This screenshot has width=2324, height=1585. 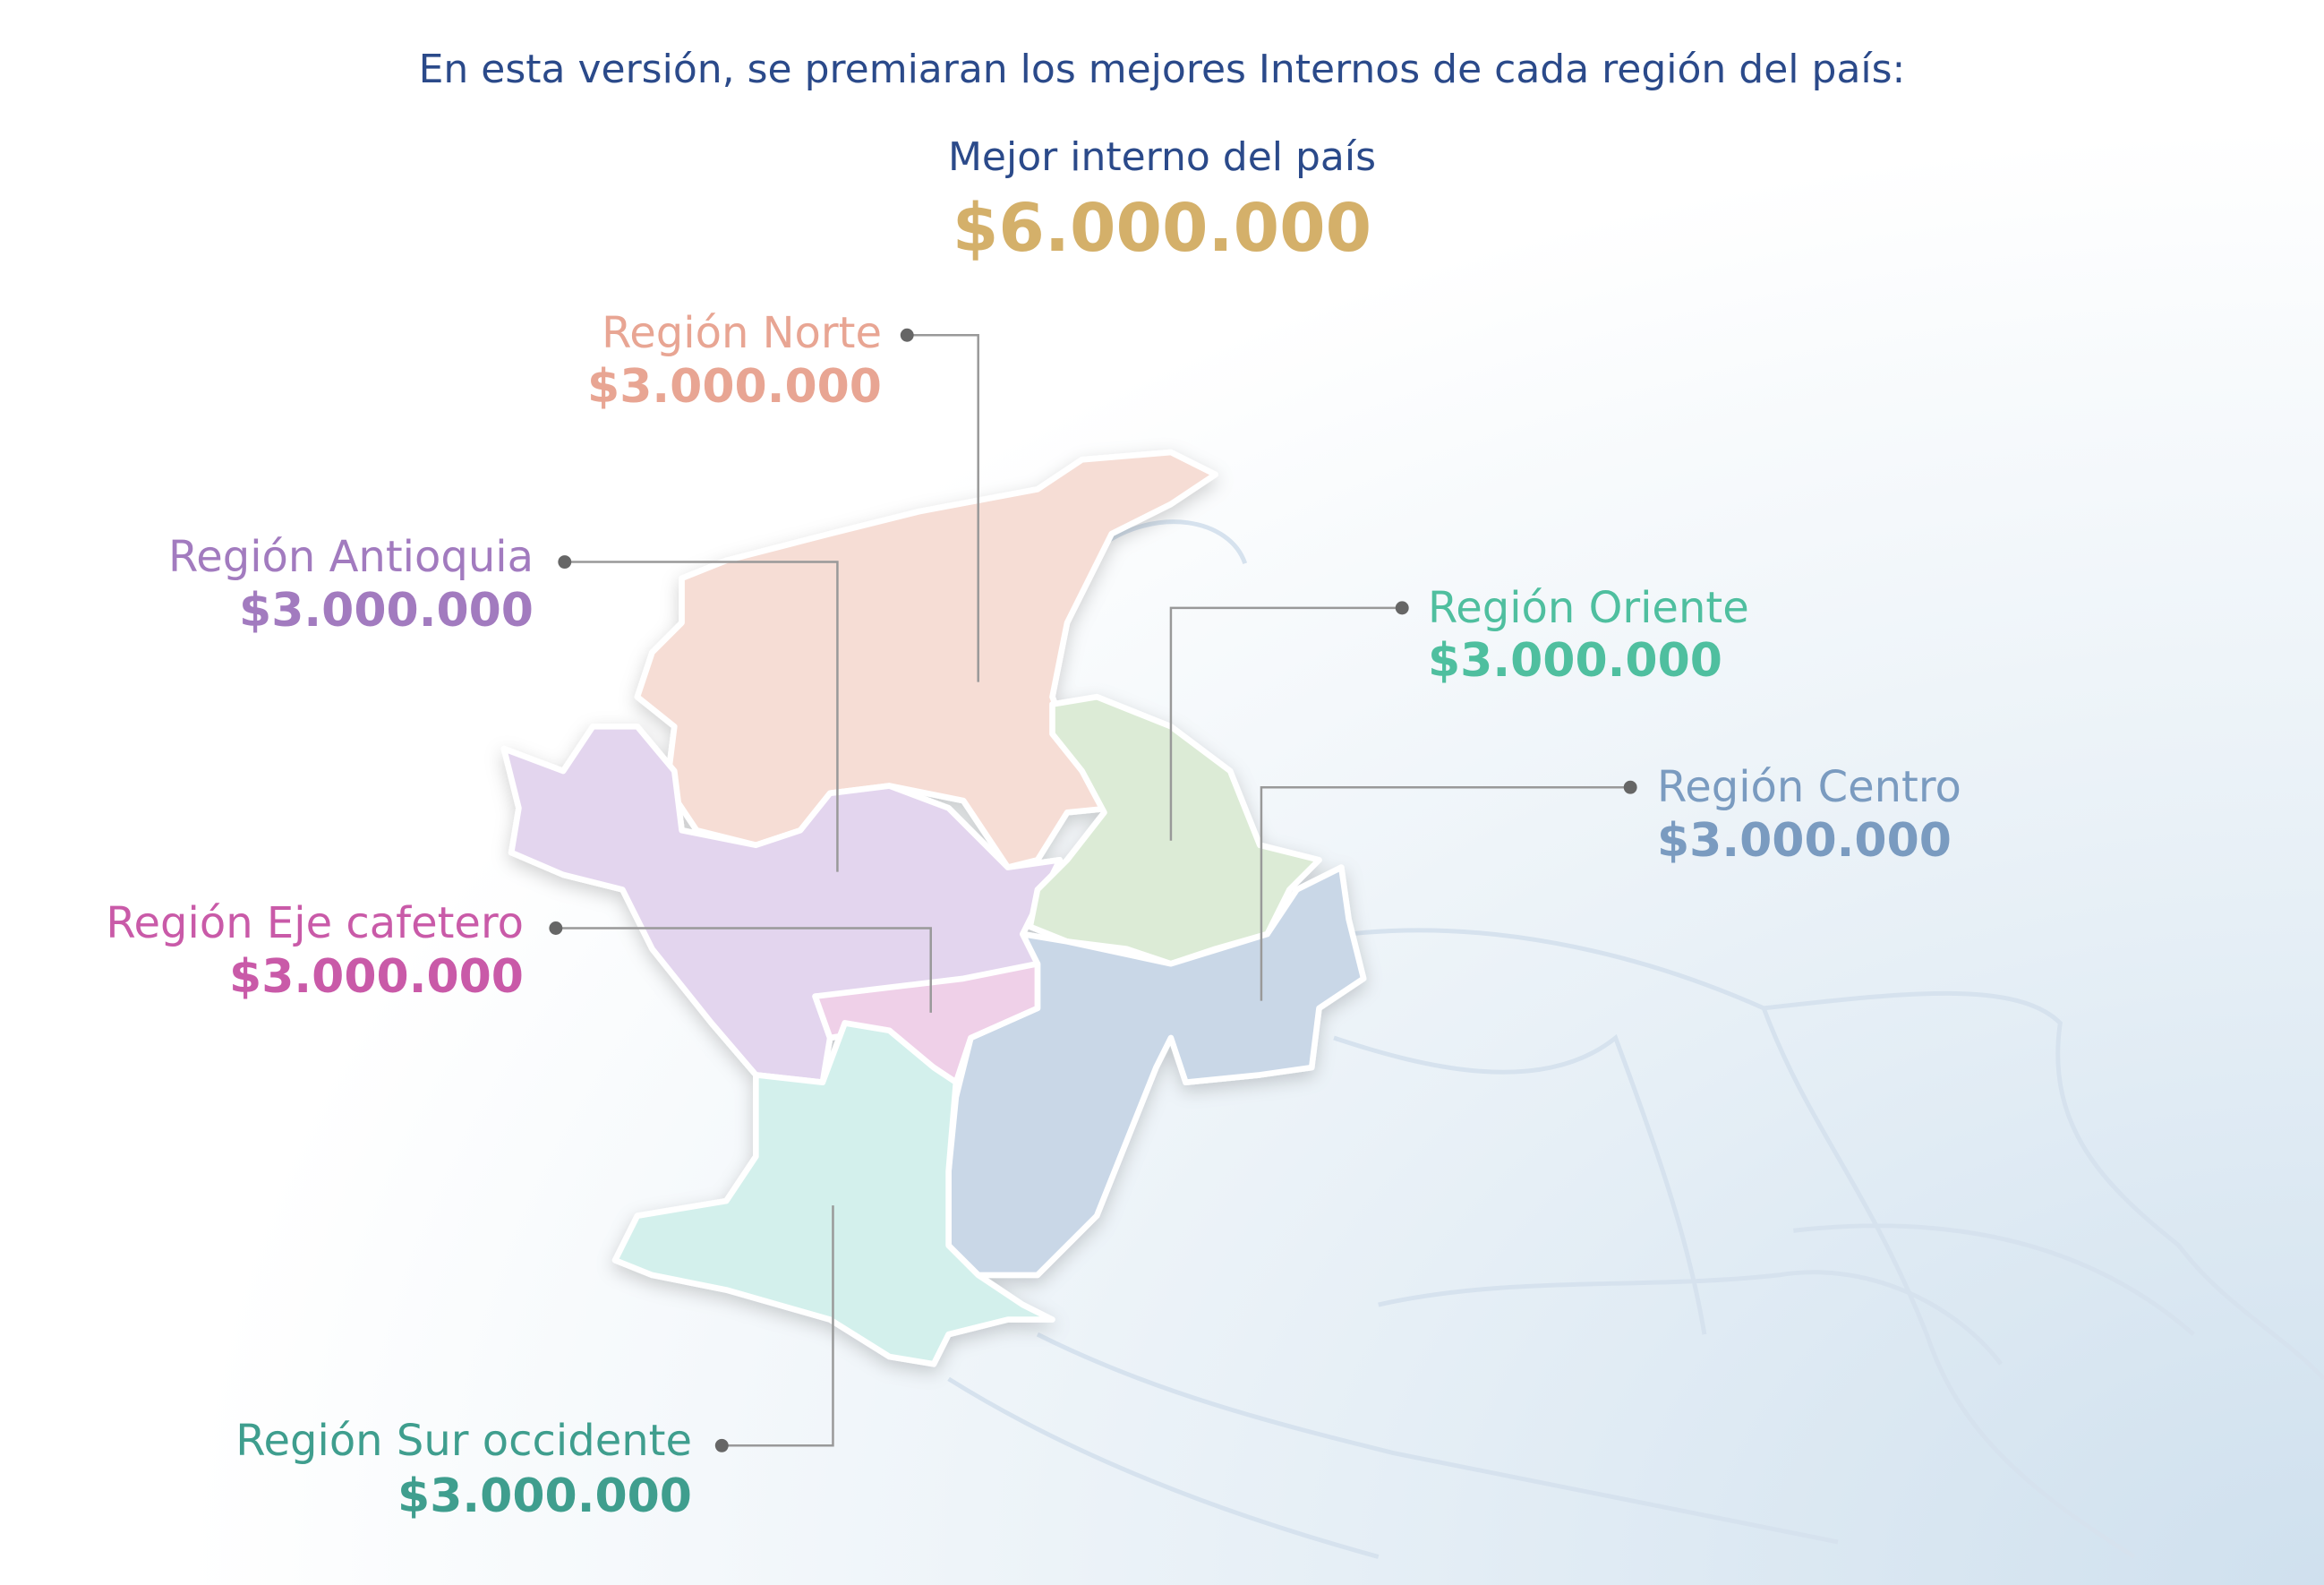 I want to click on leader-dot-oriente, so click(x=1402, y=608).